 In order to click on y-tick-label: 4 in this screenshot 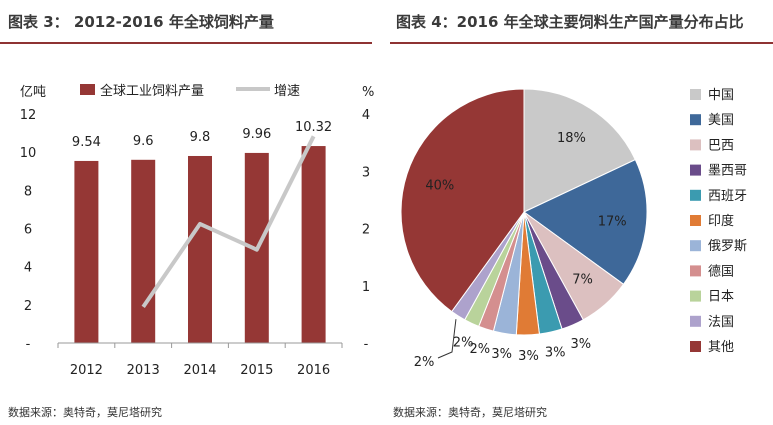, I will do `click(28, 268)`.